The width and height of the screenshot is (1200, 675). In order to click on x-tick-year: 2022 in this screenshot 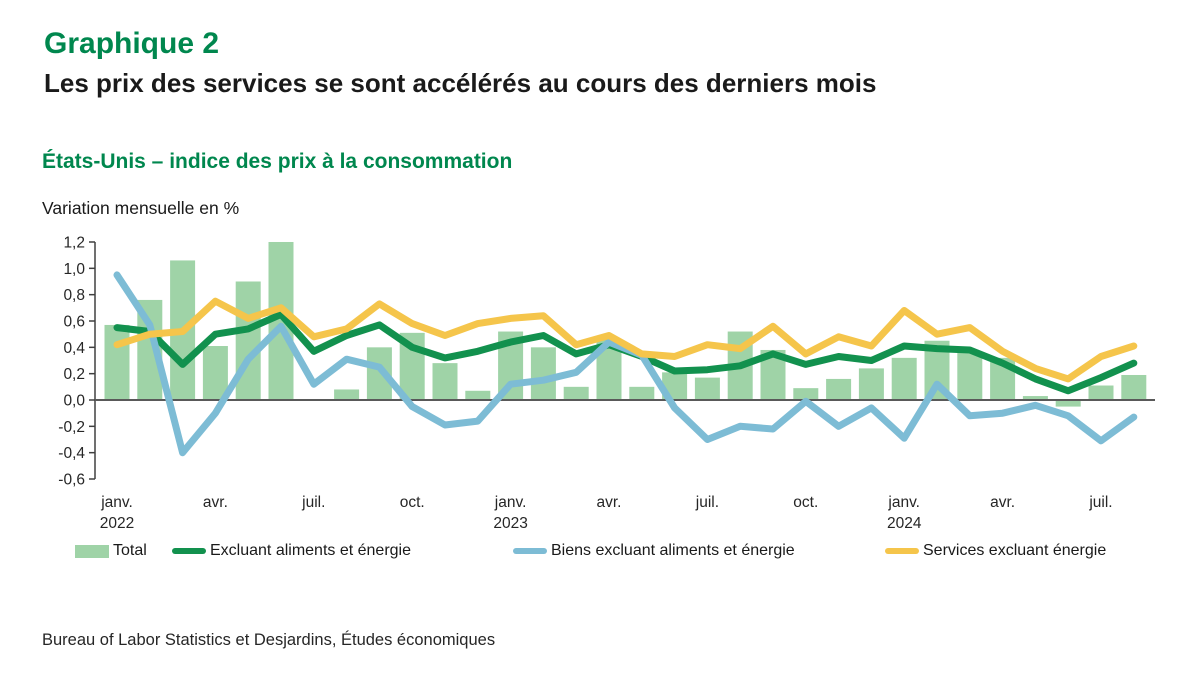, I will do `click(117, 523)`.